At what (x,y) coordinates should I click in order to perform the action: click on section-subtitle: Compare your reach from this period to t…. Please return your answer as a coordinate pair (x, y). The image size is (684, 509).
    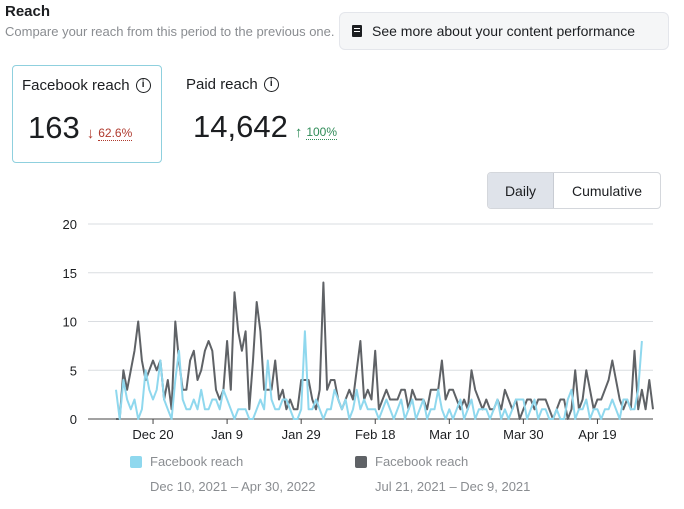
    Looking at the image, I should click on (170, 31).